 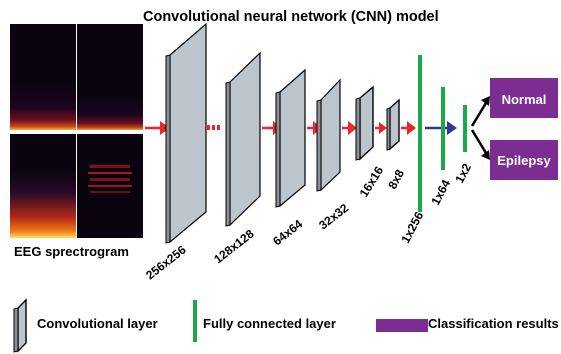 What do you see at coordinates (97, 323) in the screenshot?
I see `legend-conv-label: Convolutional layer` at bounding box center [97, 323].